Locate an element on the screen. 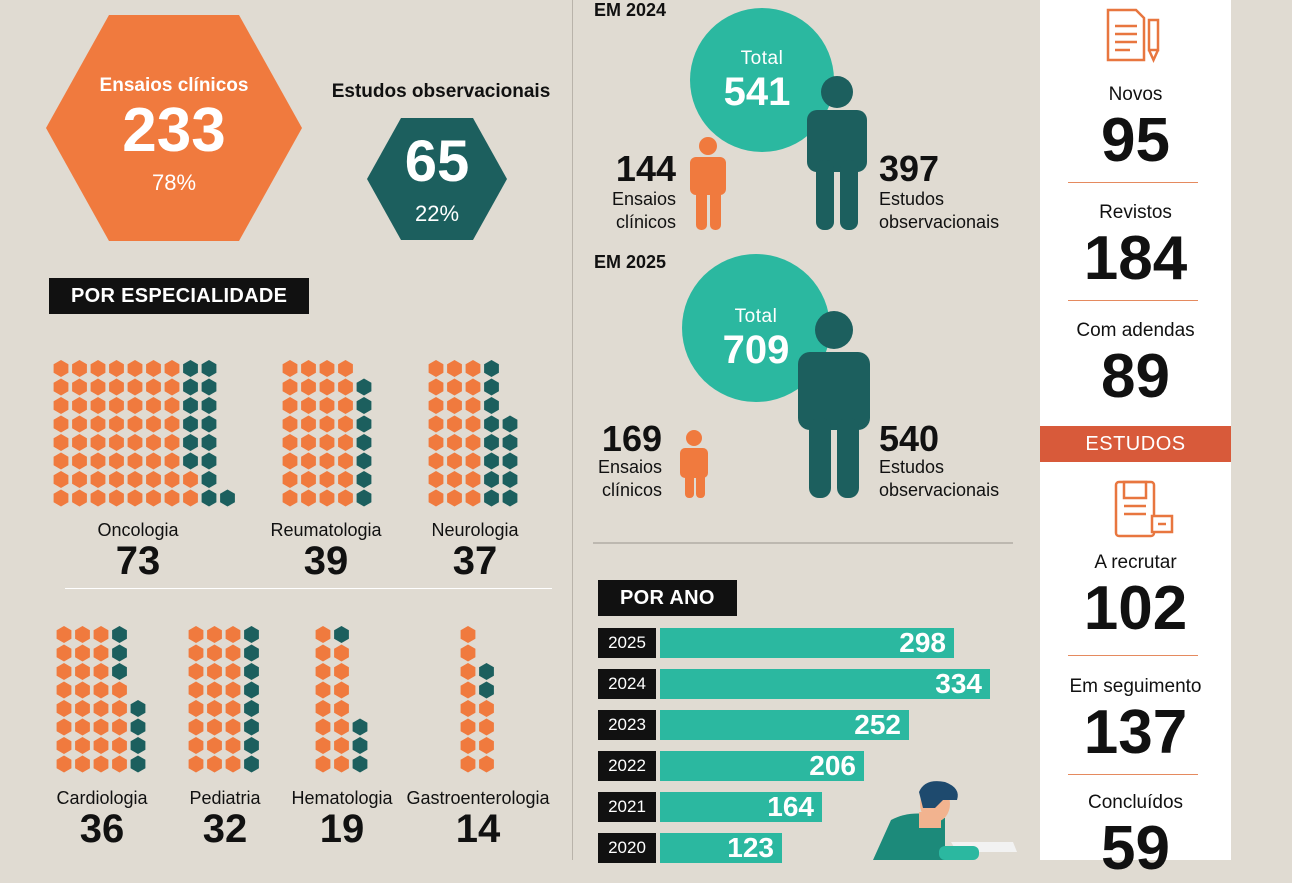 The height and width of the screenshot is (883, 1292). observational-label: Estudos observacionais is located at coordinates (441, 91).